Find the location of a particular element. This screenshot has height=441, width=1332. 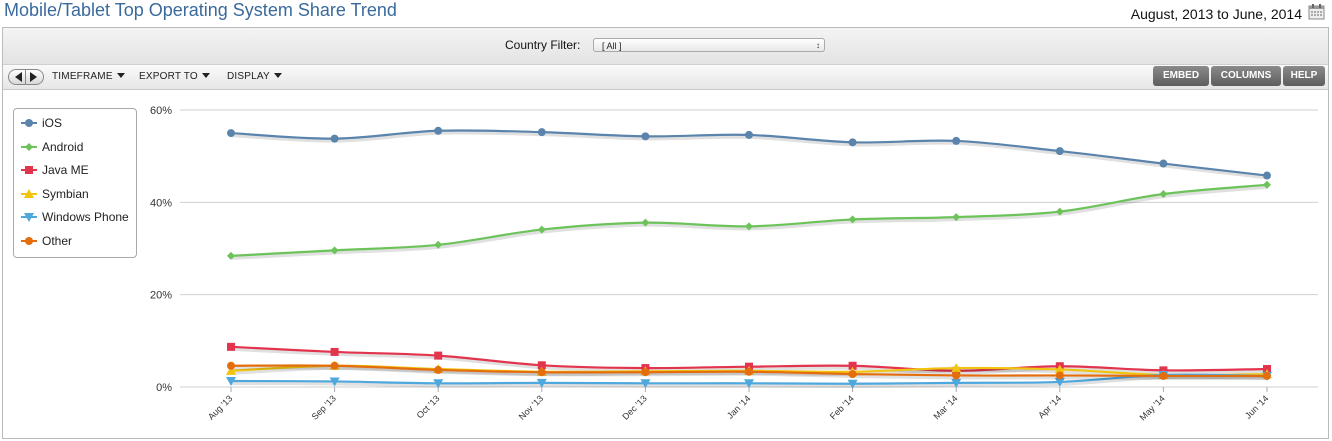

x-tick-label: Sep '13 is located at coordinates (324, 407).